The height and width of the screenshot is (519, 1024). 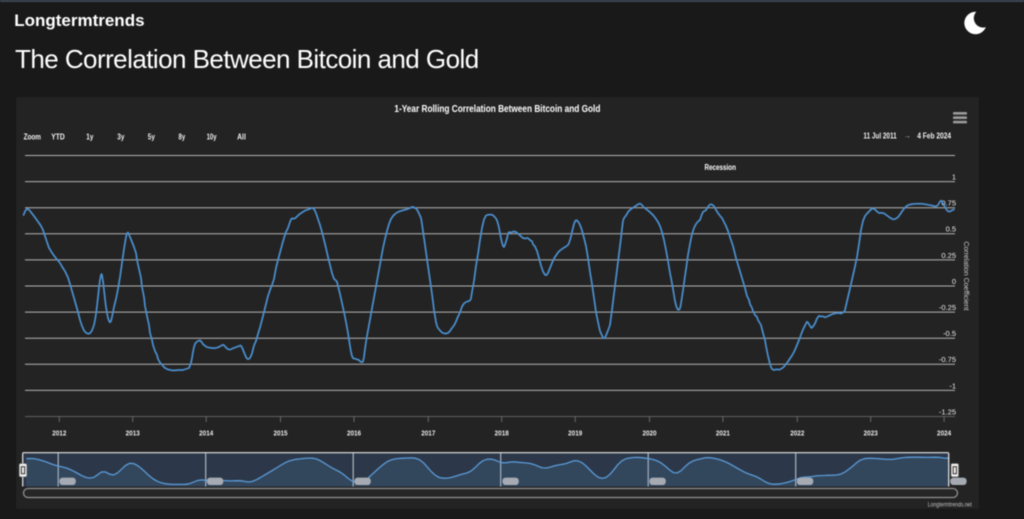 What do you see at coordinates (951, 229) in the screenshot?
I see `svg-text: 0.5` at bounding box center [951, 229].